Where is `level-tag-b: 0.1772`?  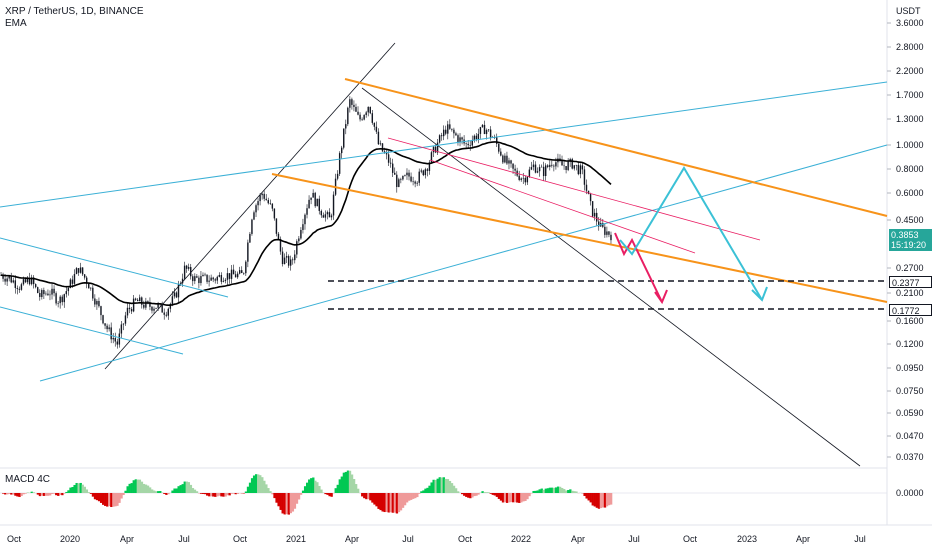
level-tag-b: 0.1772 is located at coordinates (910, 310).